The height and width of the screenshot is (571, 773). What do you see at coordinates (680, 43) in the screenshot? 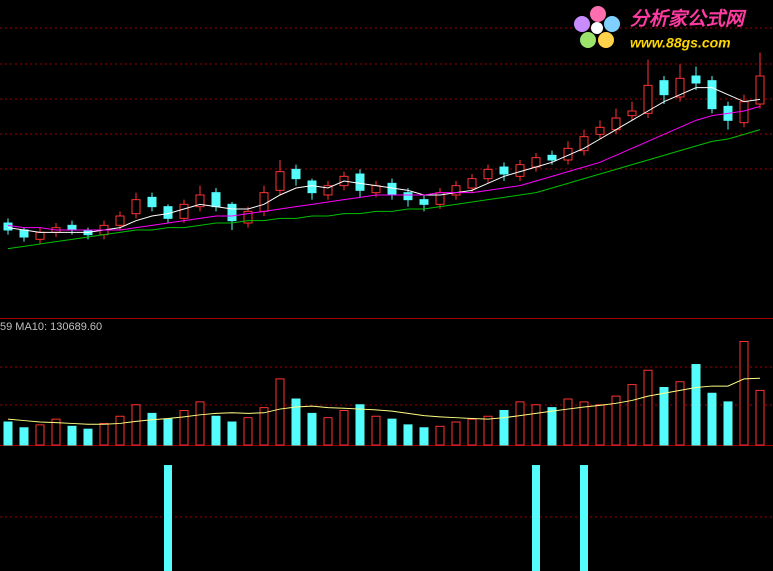
I see `logo-url: www.88gs.com` at bounding box center [680, 43].